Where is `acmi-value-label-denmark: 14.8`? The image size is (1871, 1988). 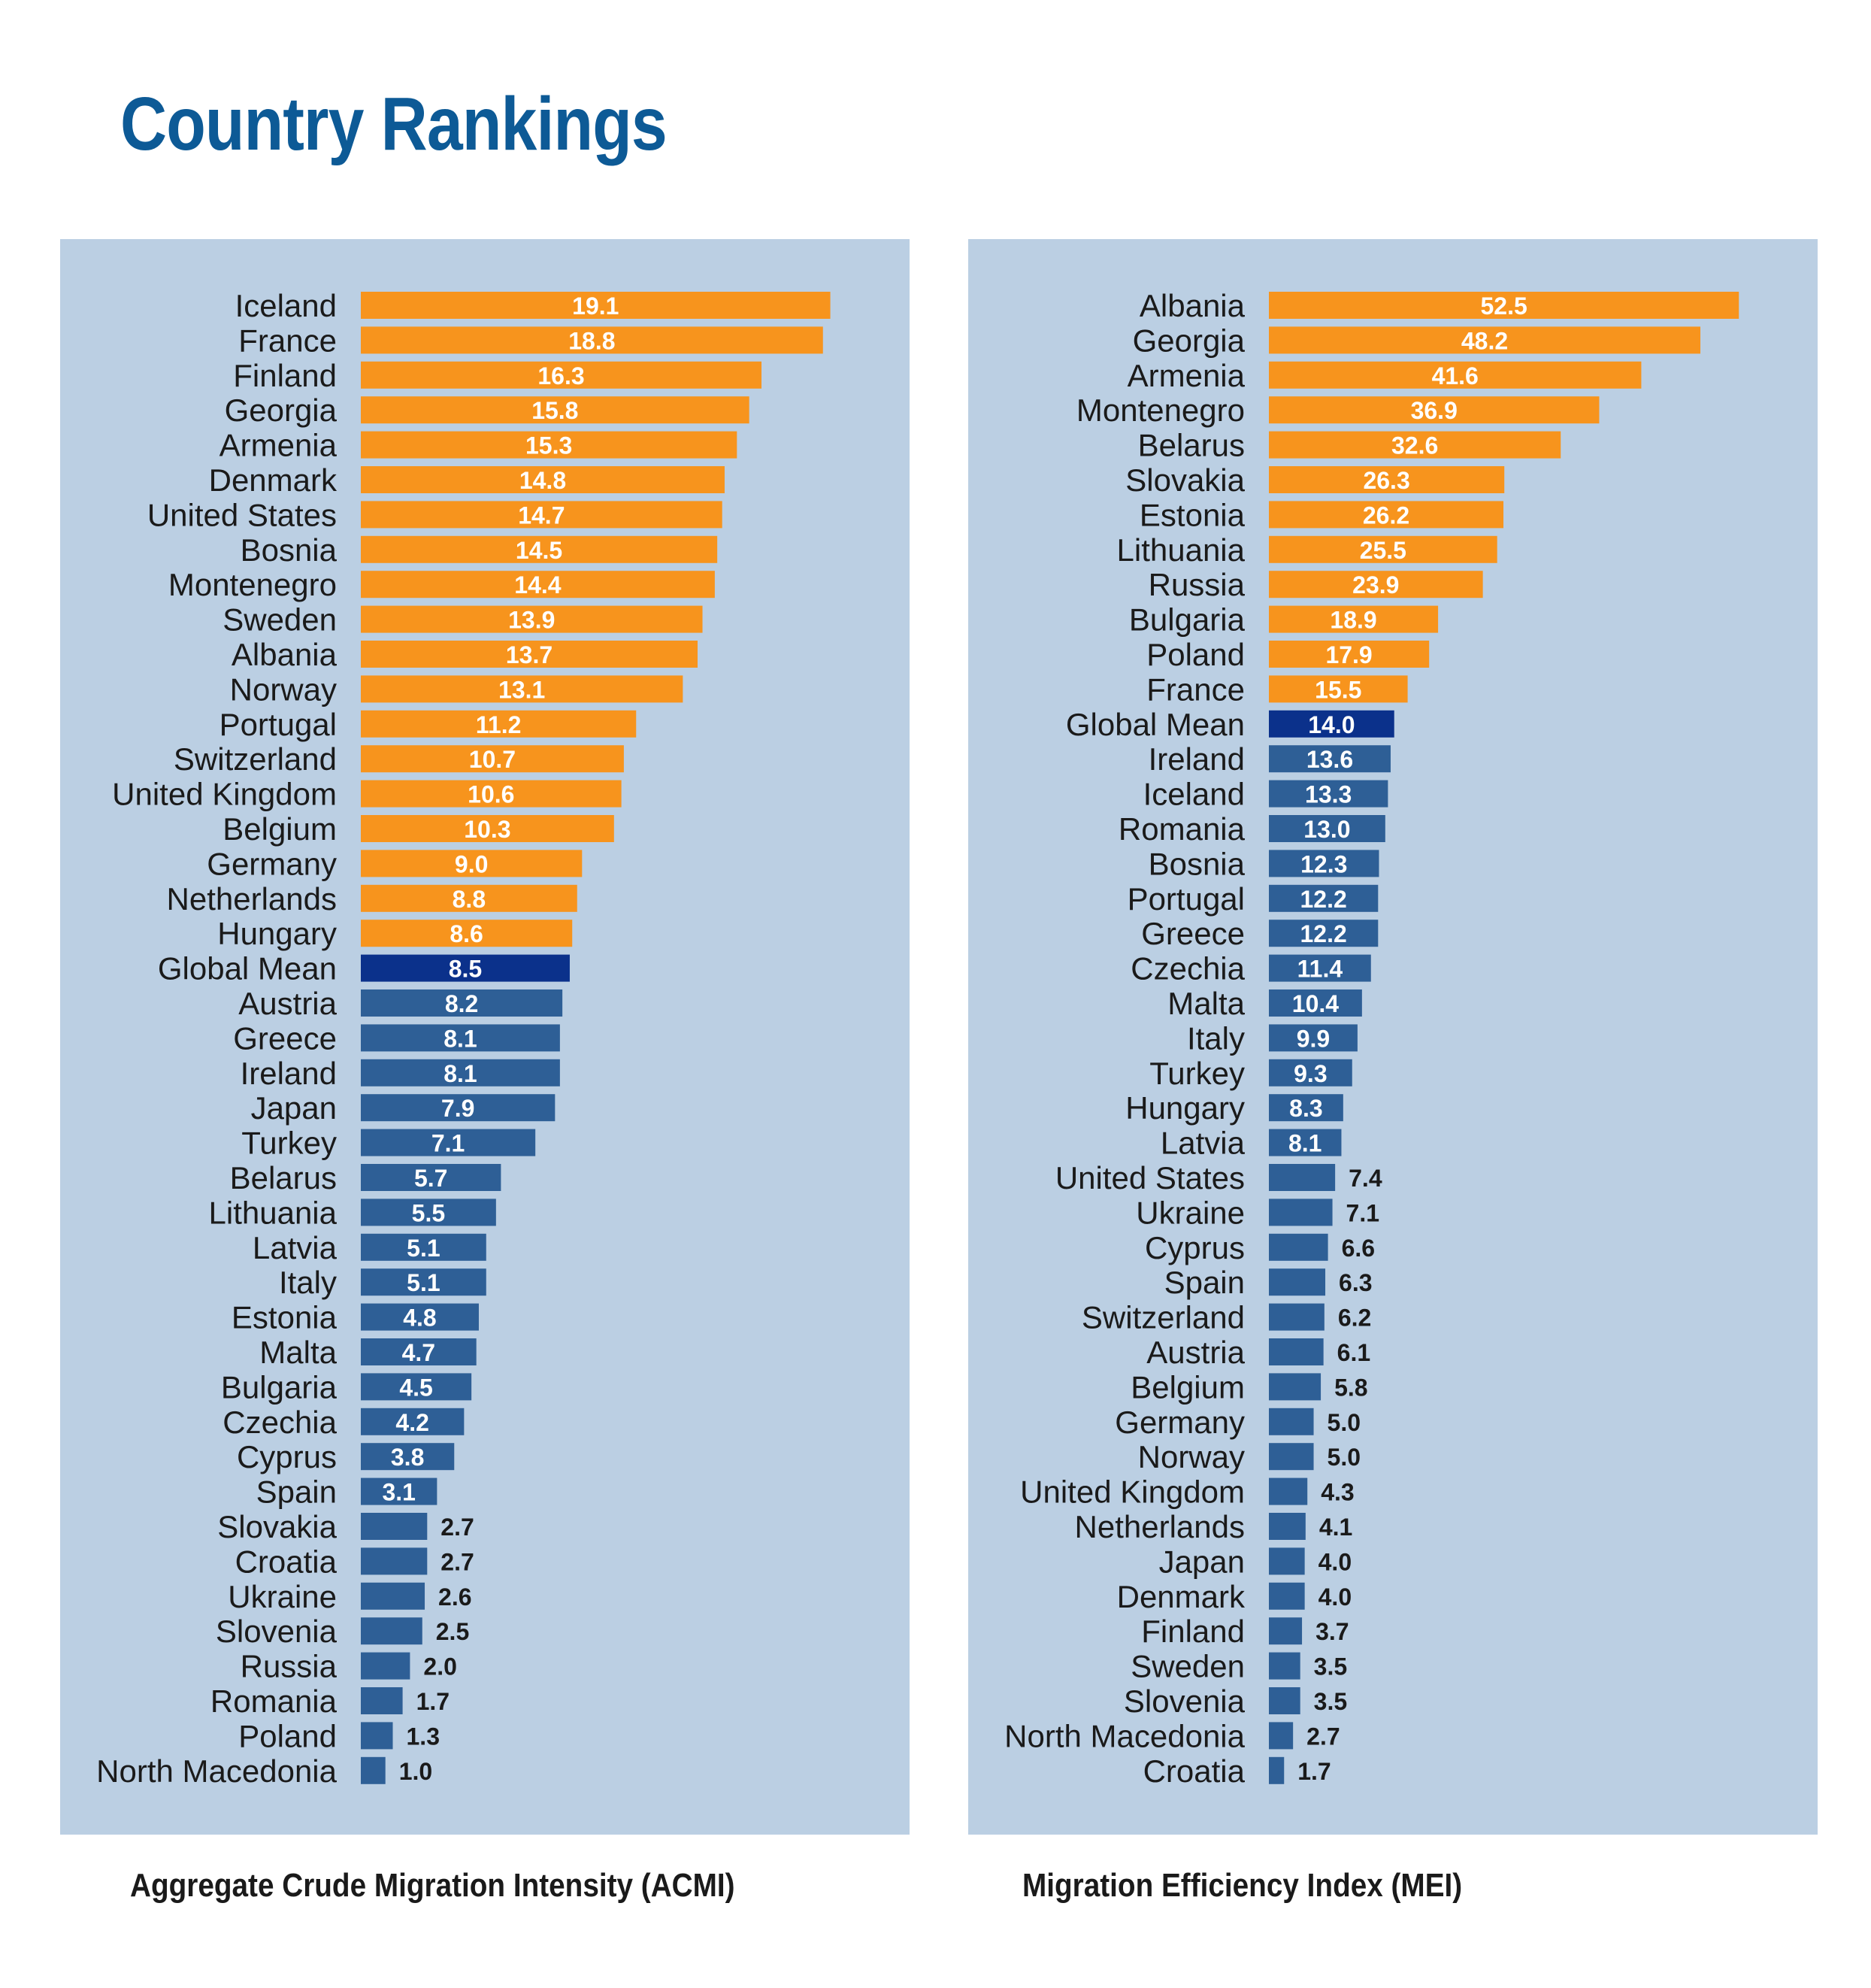
acmi-value-label-denmark: 14.8 is located at coordinates (542, 480).